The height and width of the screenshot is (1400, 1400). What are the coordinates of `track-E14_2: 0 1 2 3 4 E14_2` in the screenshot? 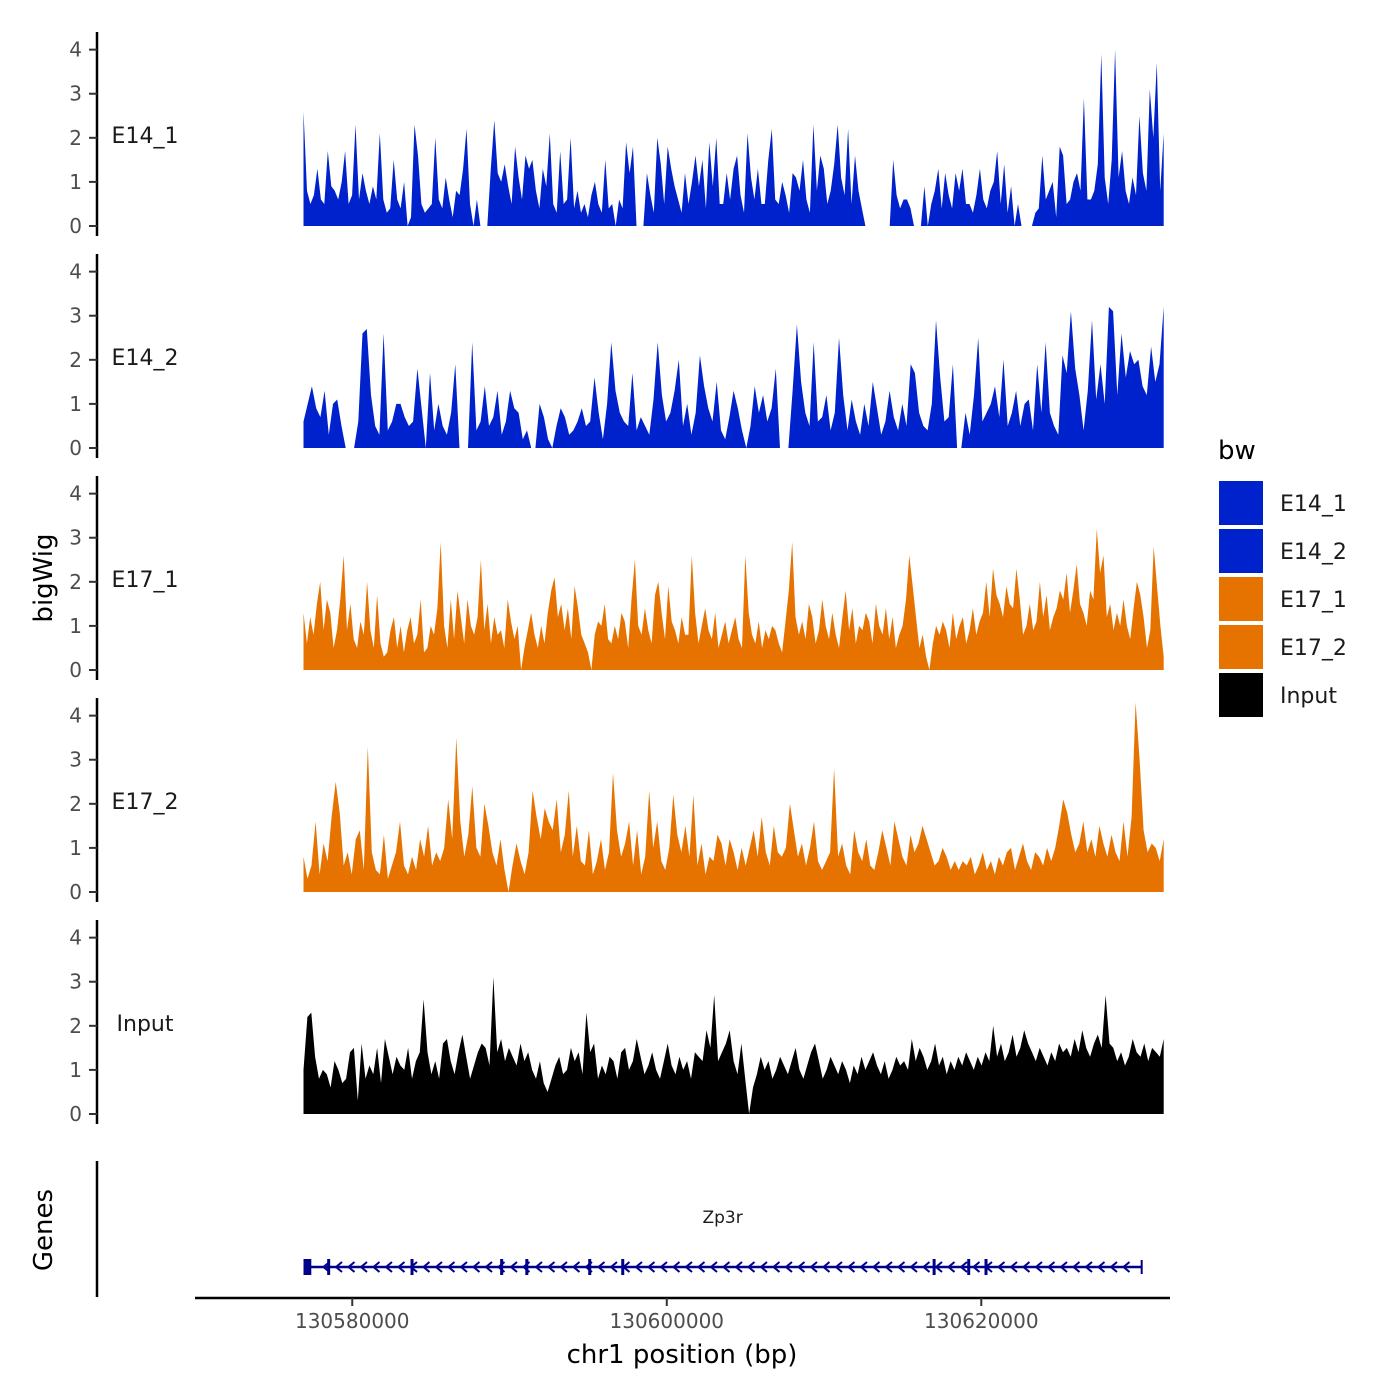 It's located at (616, 357).